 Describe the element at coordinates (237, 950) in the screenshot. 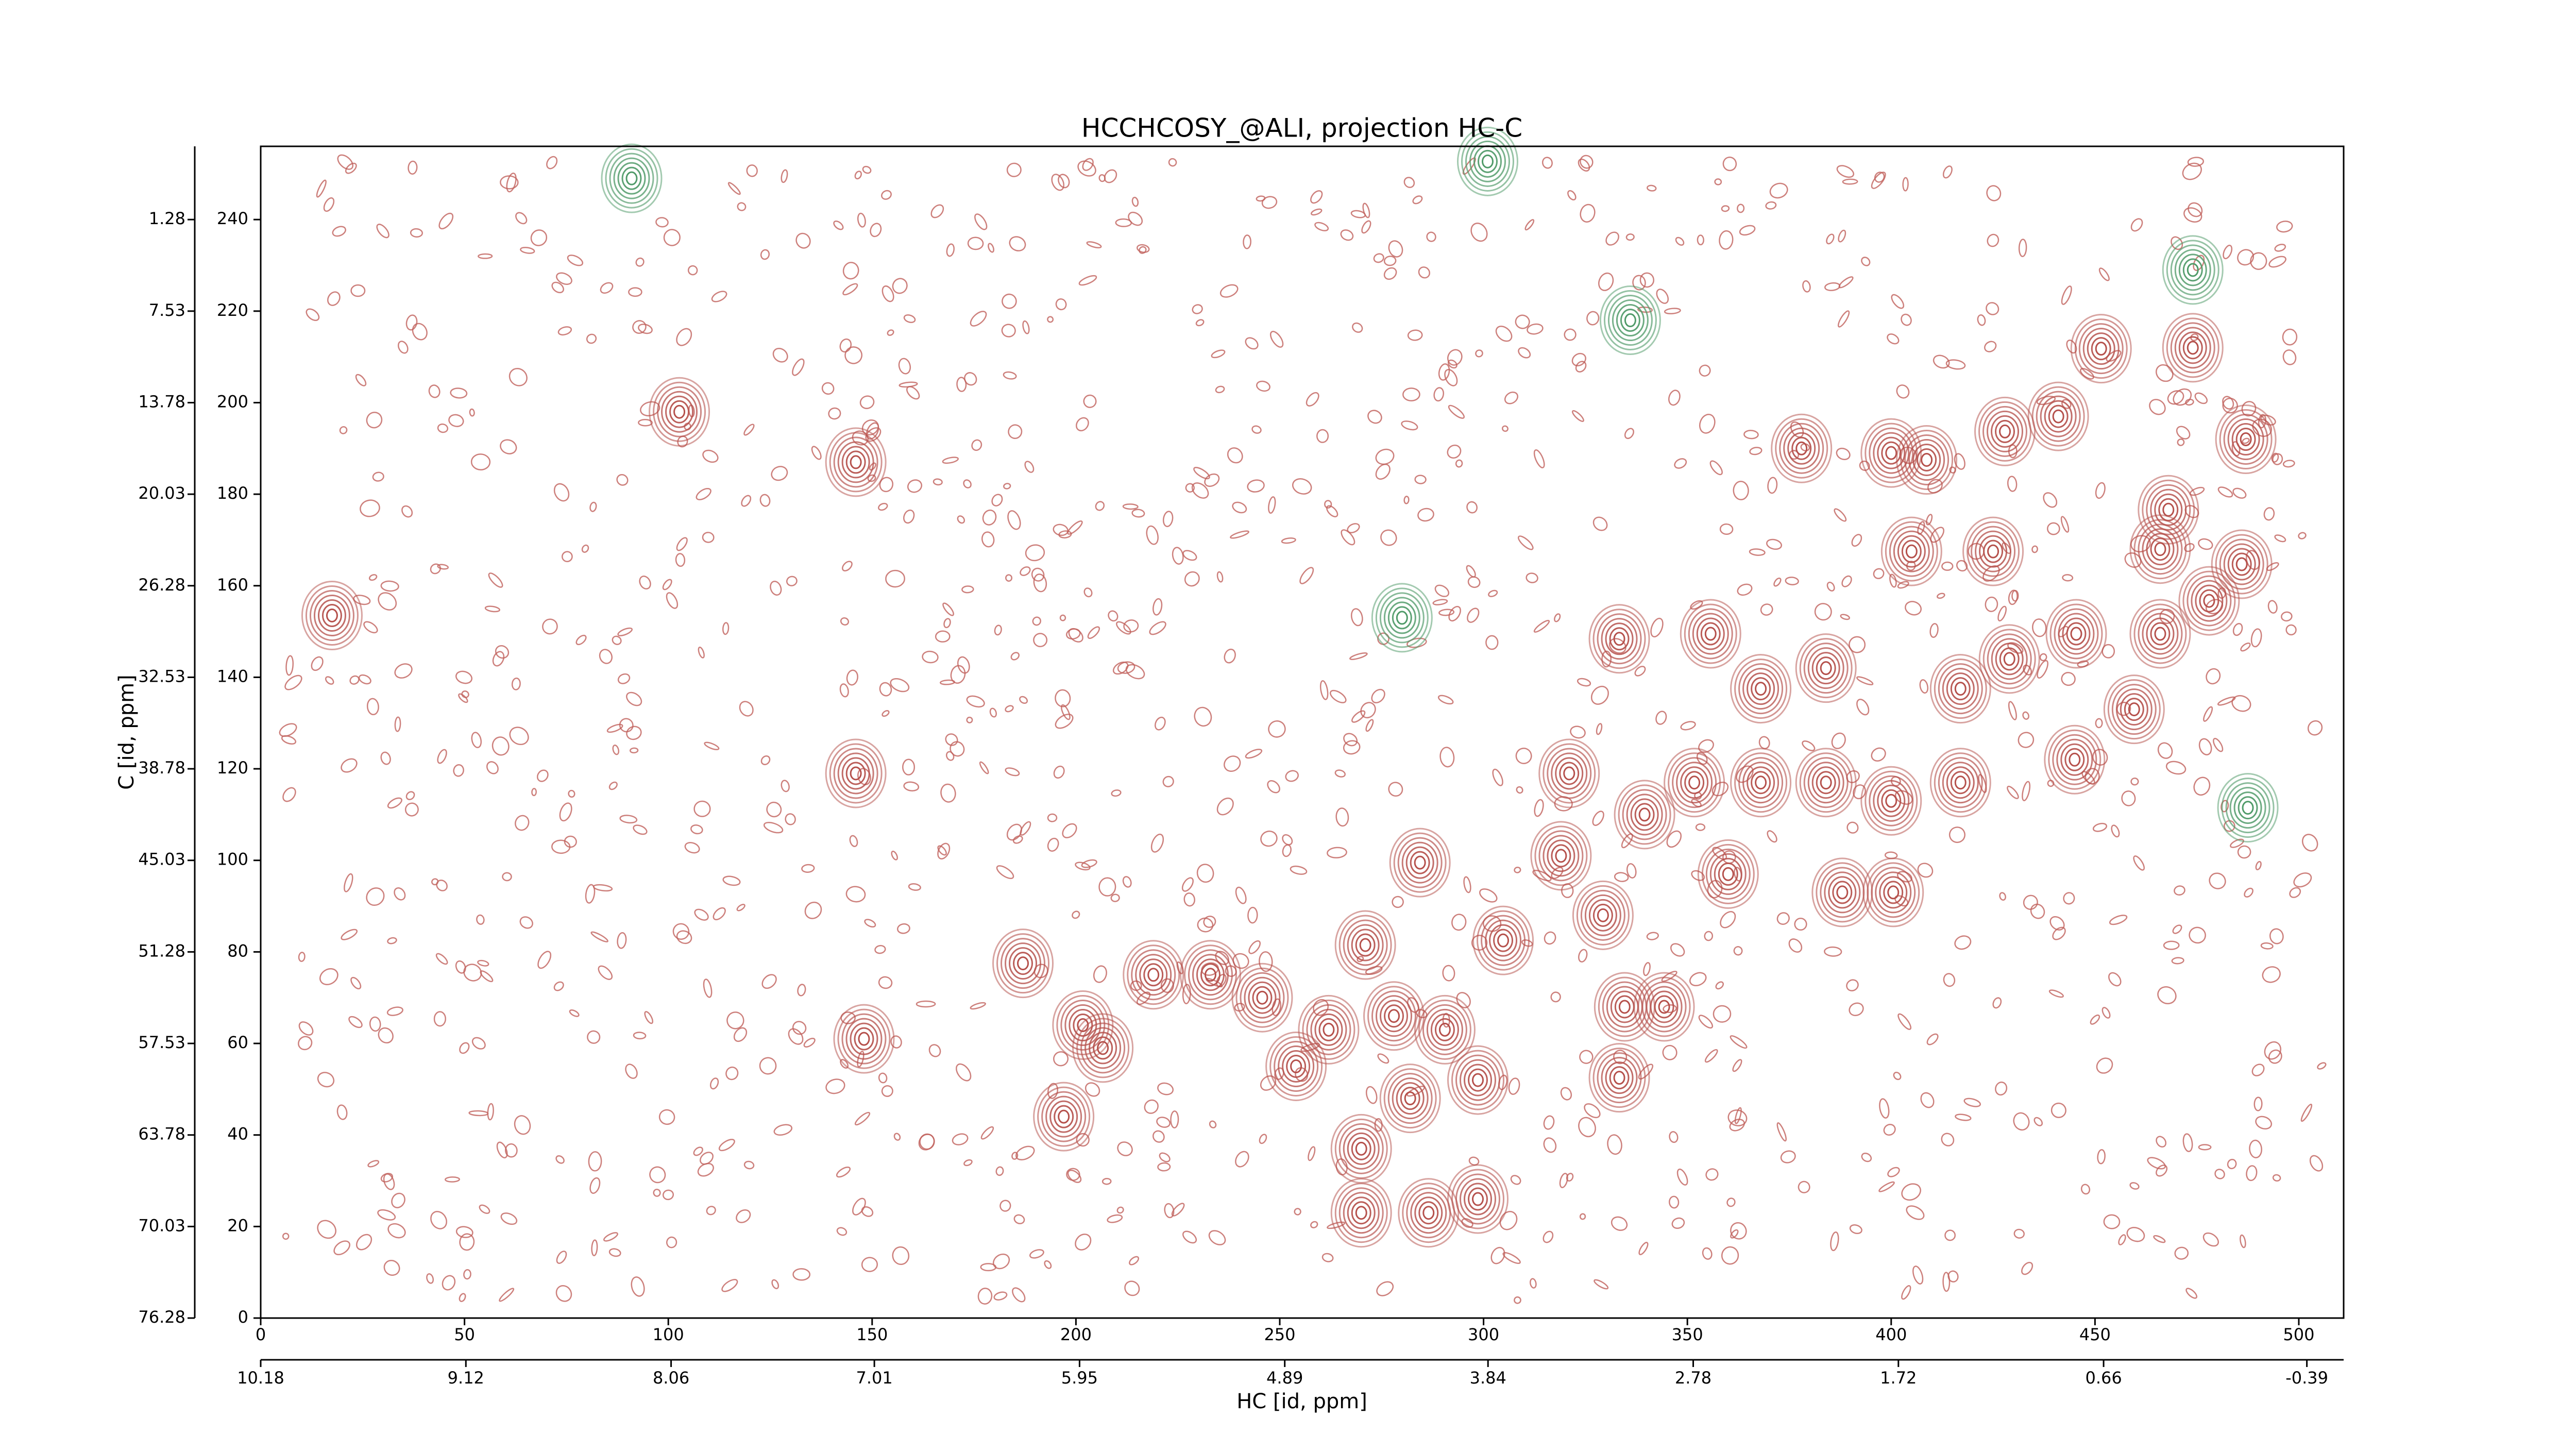

I see `y-tick-label: 80` at that location.